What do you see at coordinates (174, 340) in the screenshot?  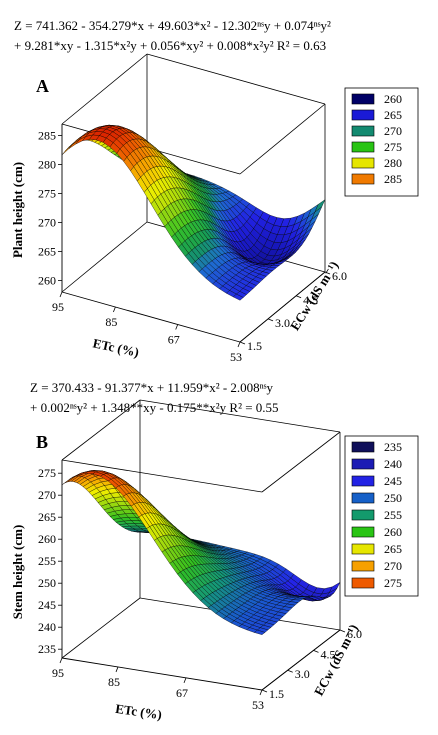 I see `x-tick-label: 67` at bounding box center [174, 340].